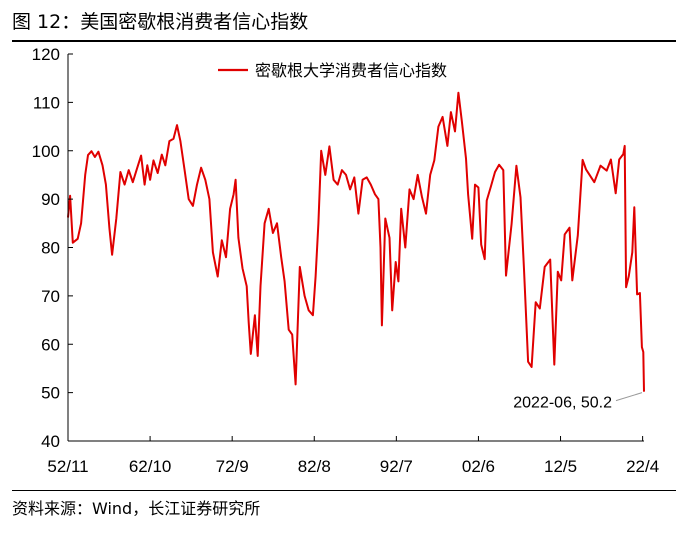 The width and height of the screenshot is (688, 536). I want to click on y-tick-label: 90, so click(50, 199).